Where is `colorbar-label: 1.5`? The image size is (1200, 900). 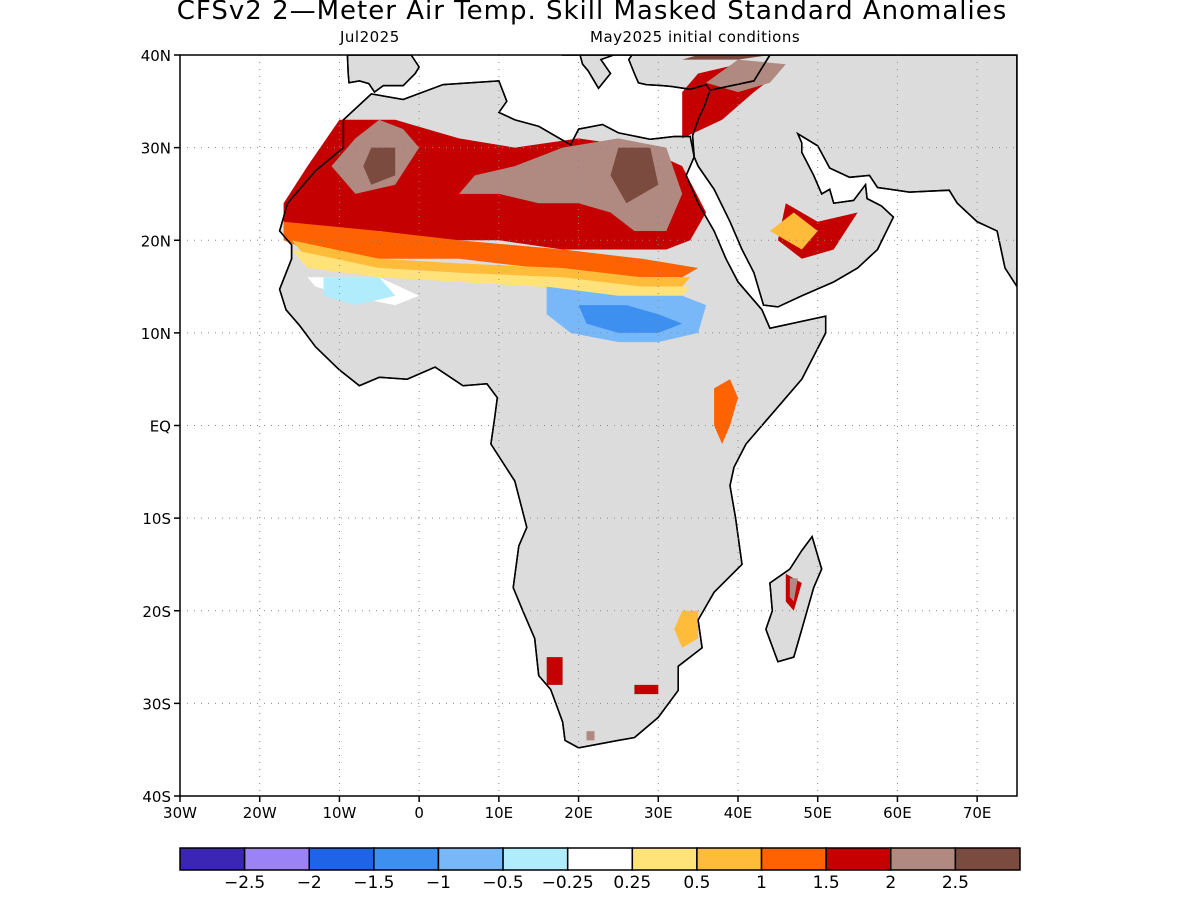
colorbar-label: 1.5 is located at coordinates (826, 883).